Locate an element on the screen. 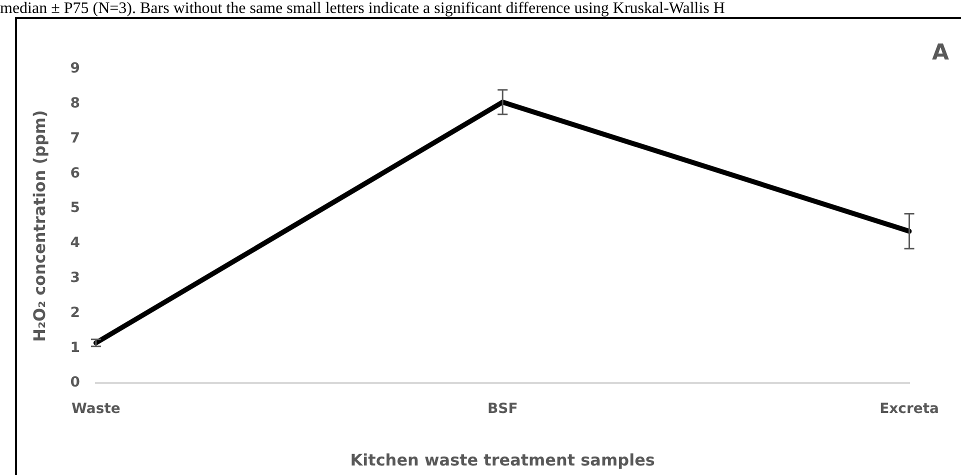 This screenshot has height=475, width=961. y-tick-label: 0 is located at coordinates (75, 382).